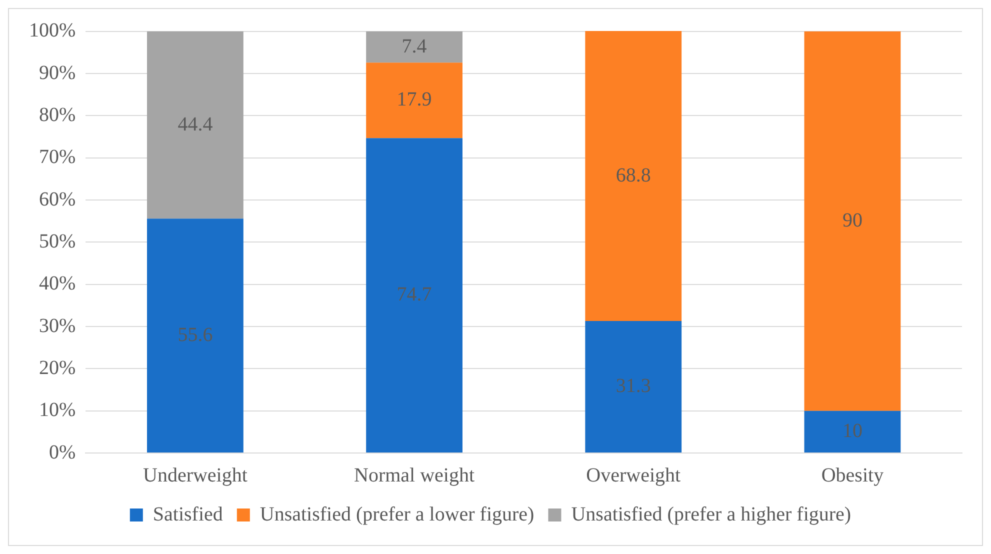  Describe the element at coordinates (414, 475) in the screenshot. I see `x-tick-label: Normal weight` at that location.